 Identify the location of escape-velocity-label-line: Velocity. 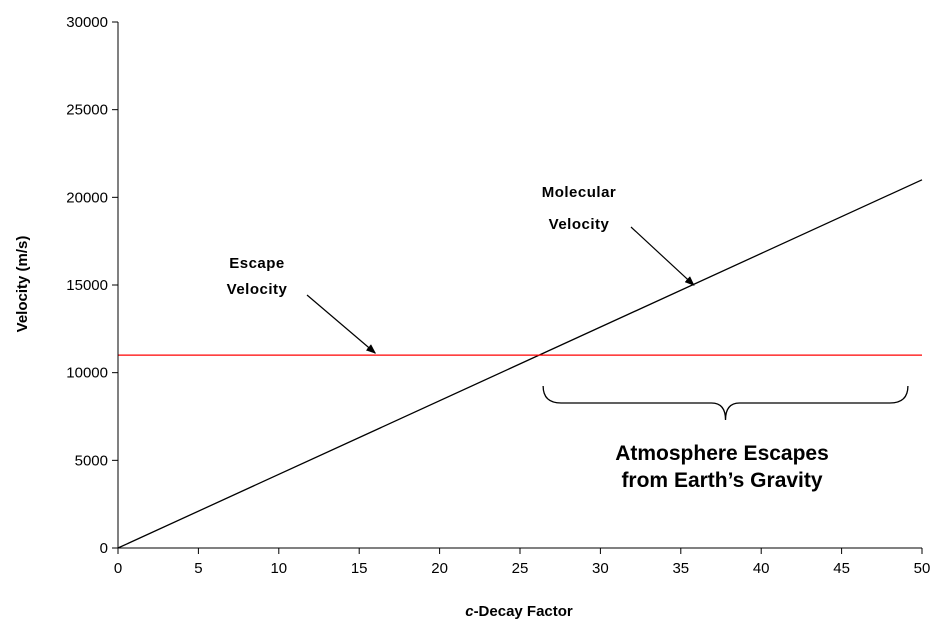
(257, 289).